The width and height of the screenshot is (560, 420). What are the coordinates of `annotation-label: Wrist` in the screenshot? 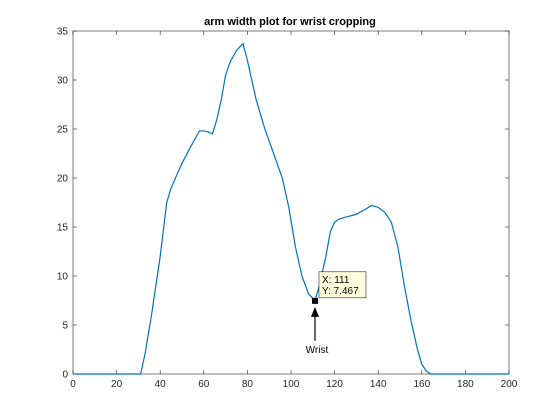 It's located at (317, 350).